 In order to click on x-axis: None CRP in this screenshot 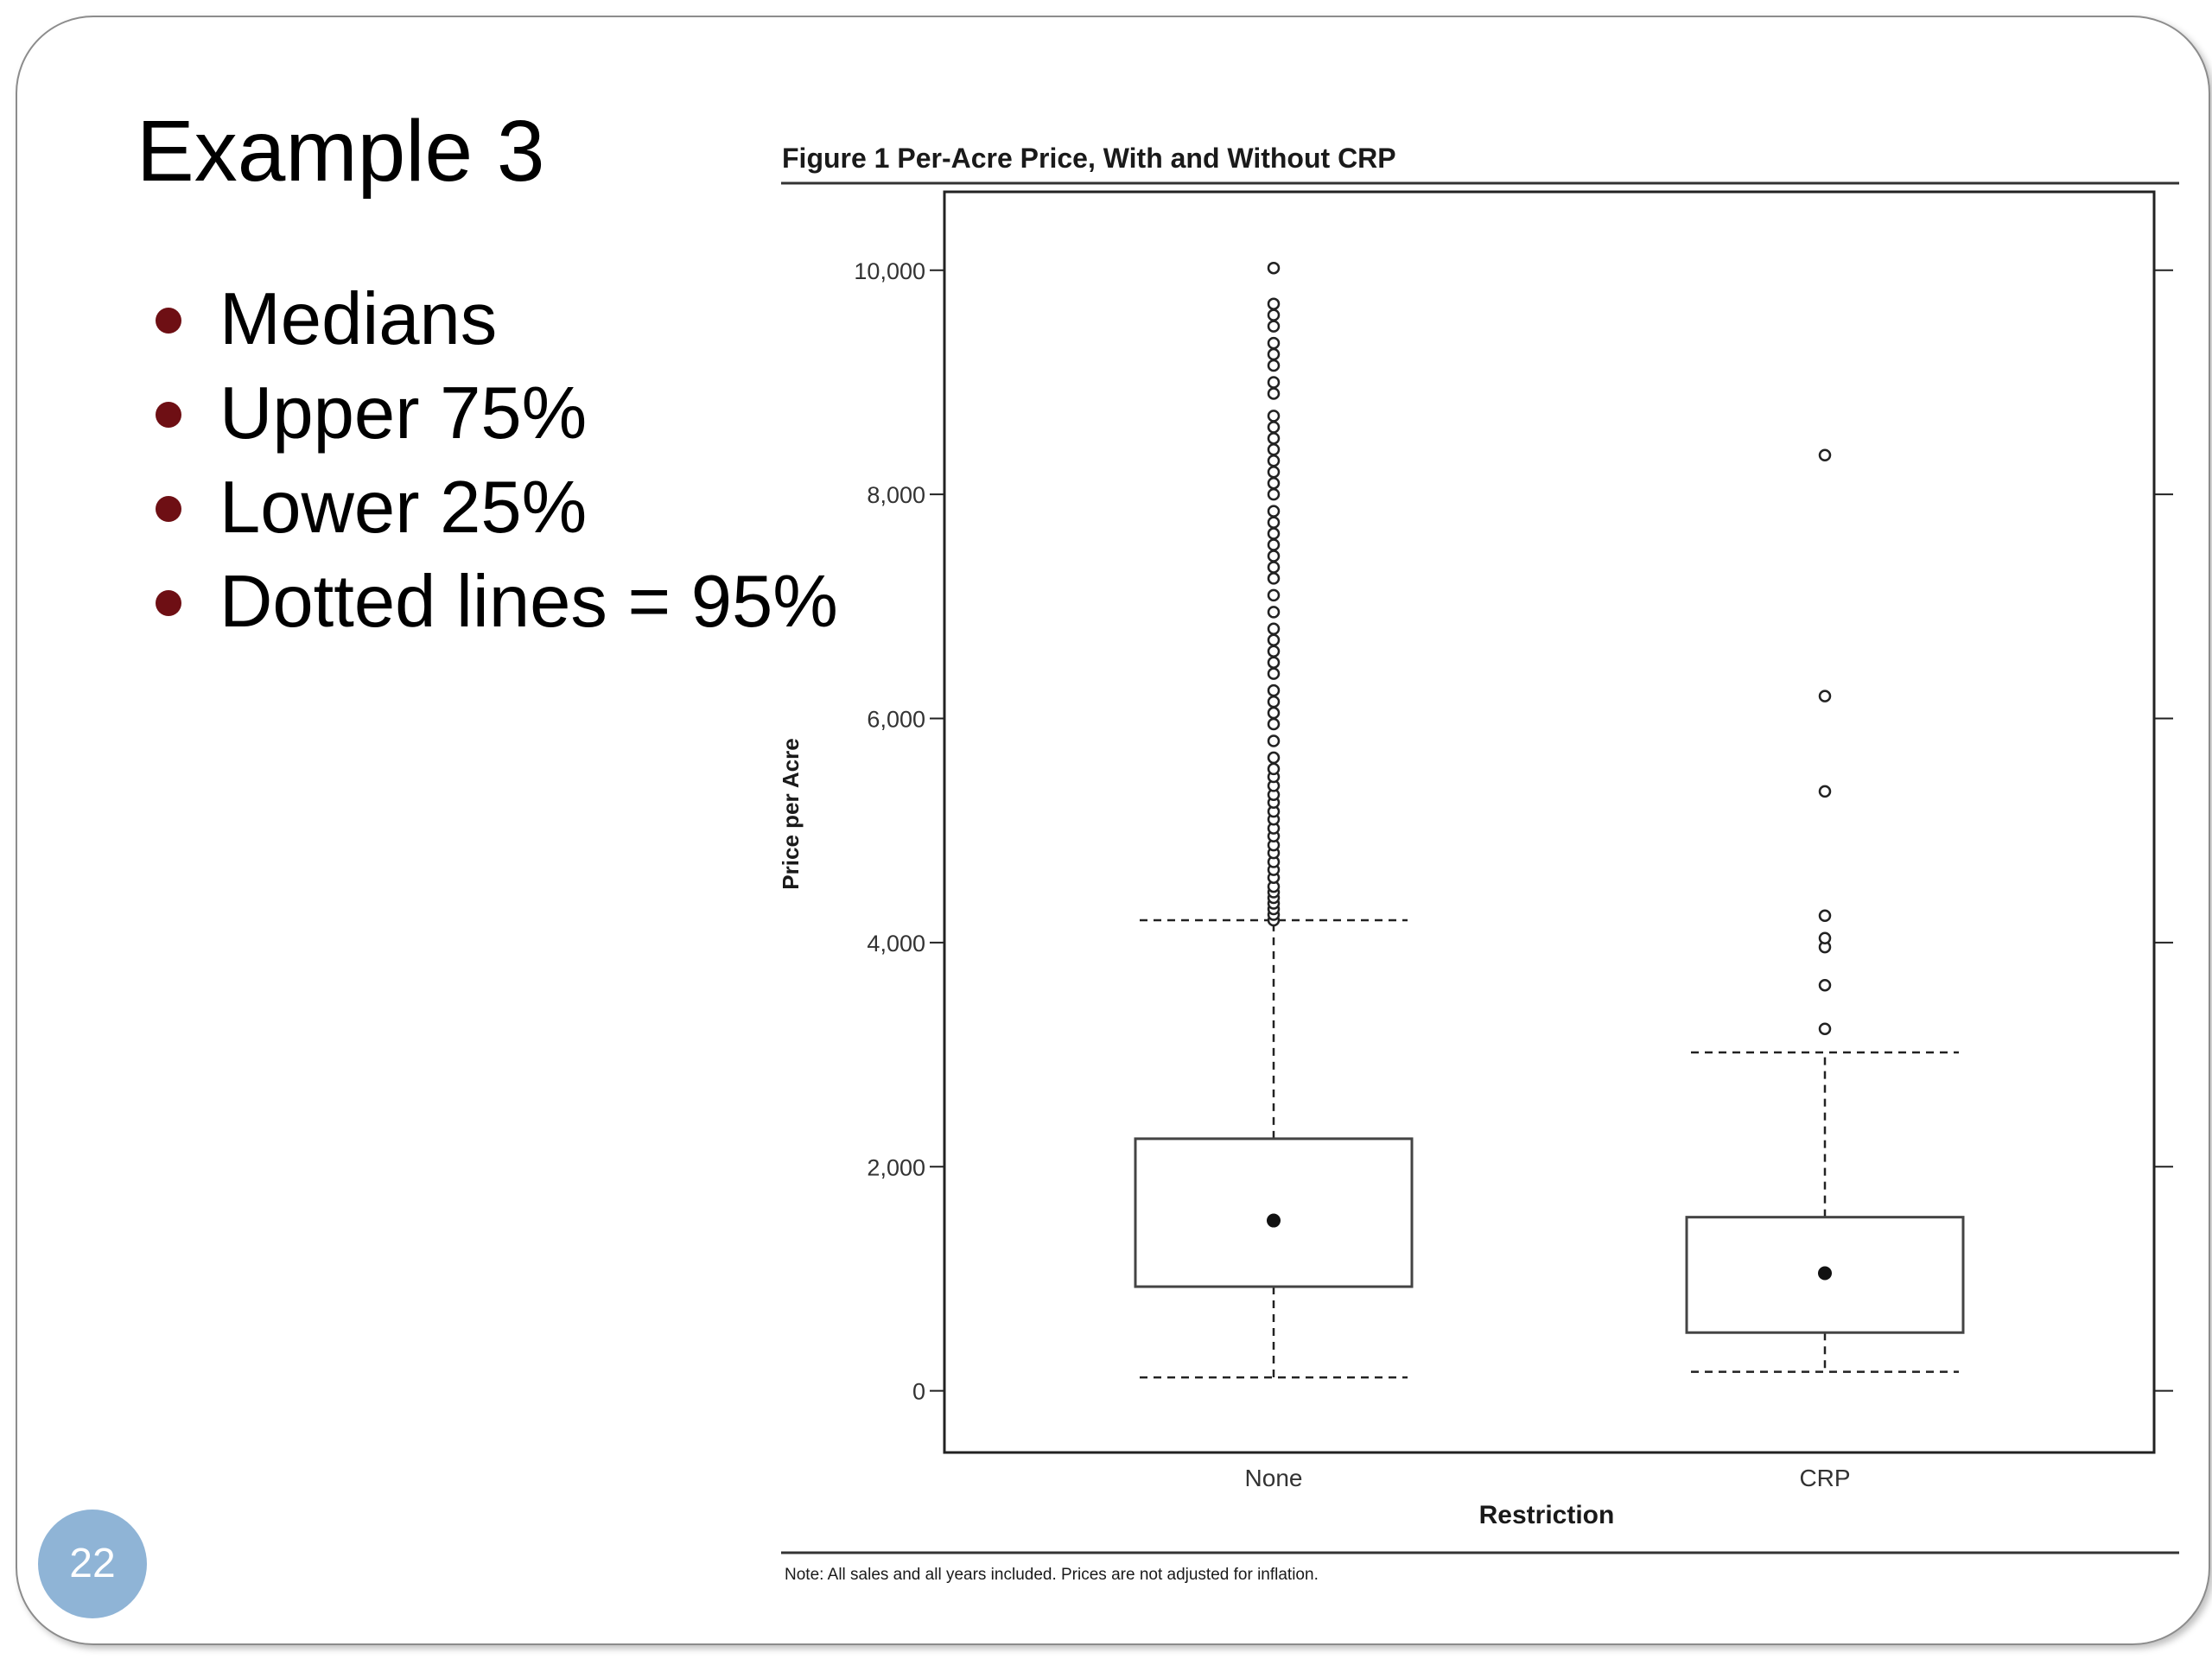, I will do `click(1548, 1478)`.